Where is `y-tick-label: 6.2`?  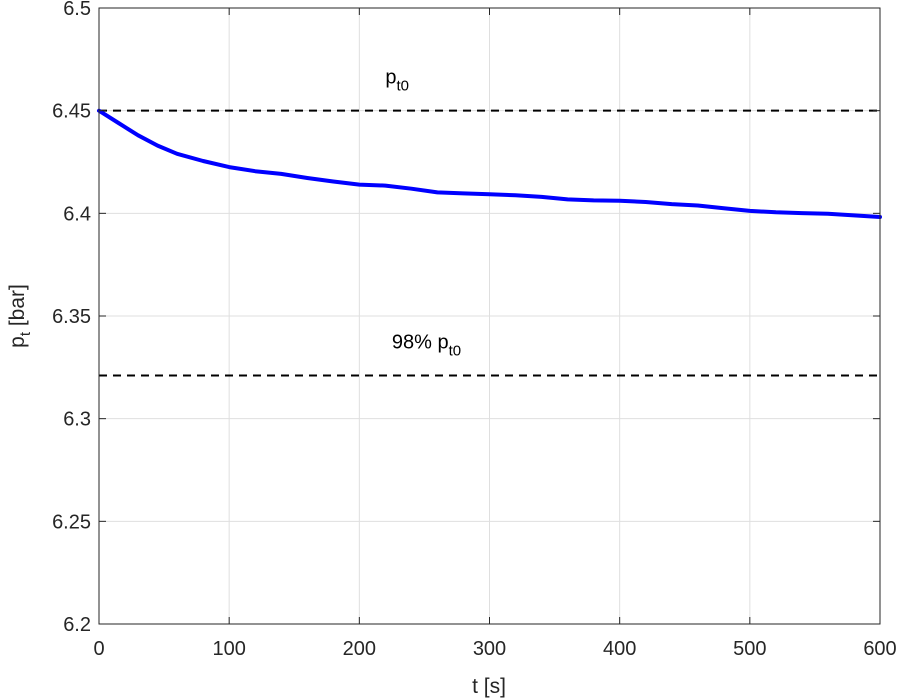
y-tick-label: 6.2 is located at coordinates (77, 625).